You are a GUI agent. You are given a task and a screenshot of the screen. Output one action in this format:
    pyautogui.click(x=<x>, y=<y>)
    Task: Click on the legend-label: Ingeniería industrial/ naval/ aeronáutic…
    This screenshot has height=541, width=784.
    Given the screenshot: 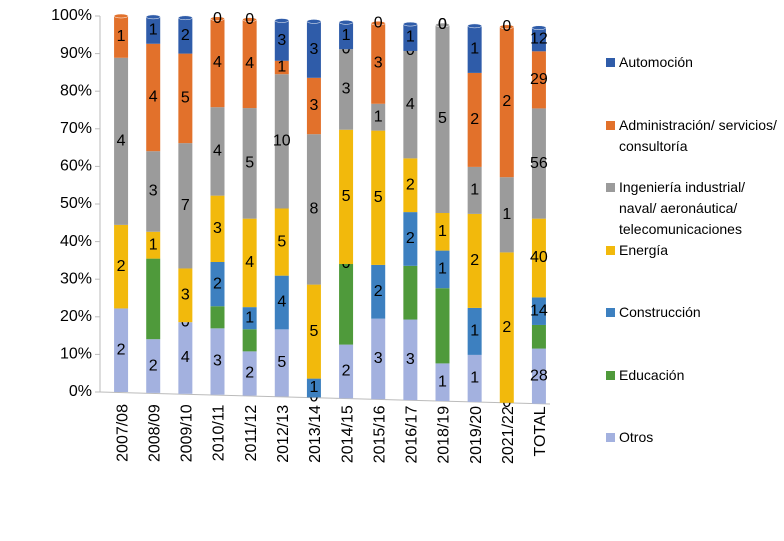 What is the action you would take?
    pyautogui.click(x=682, y=208)
    